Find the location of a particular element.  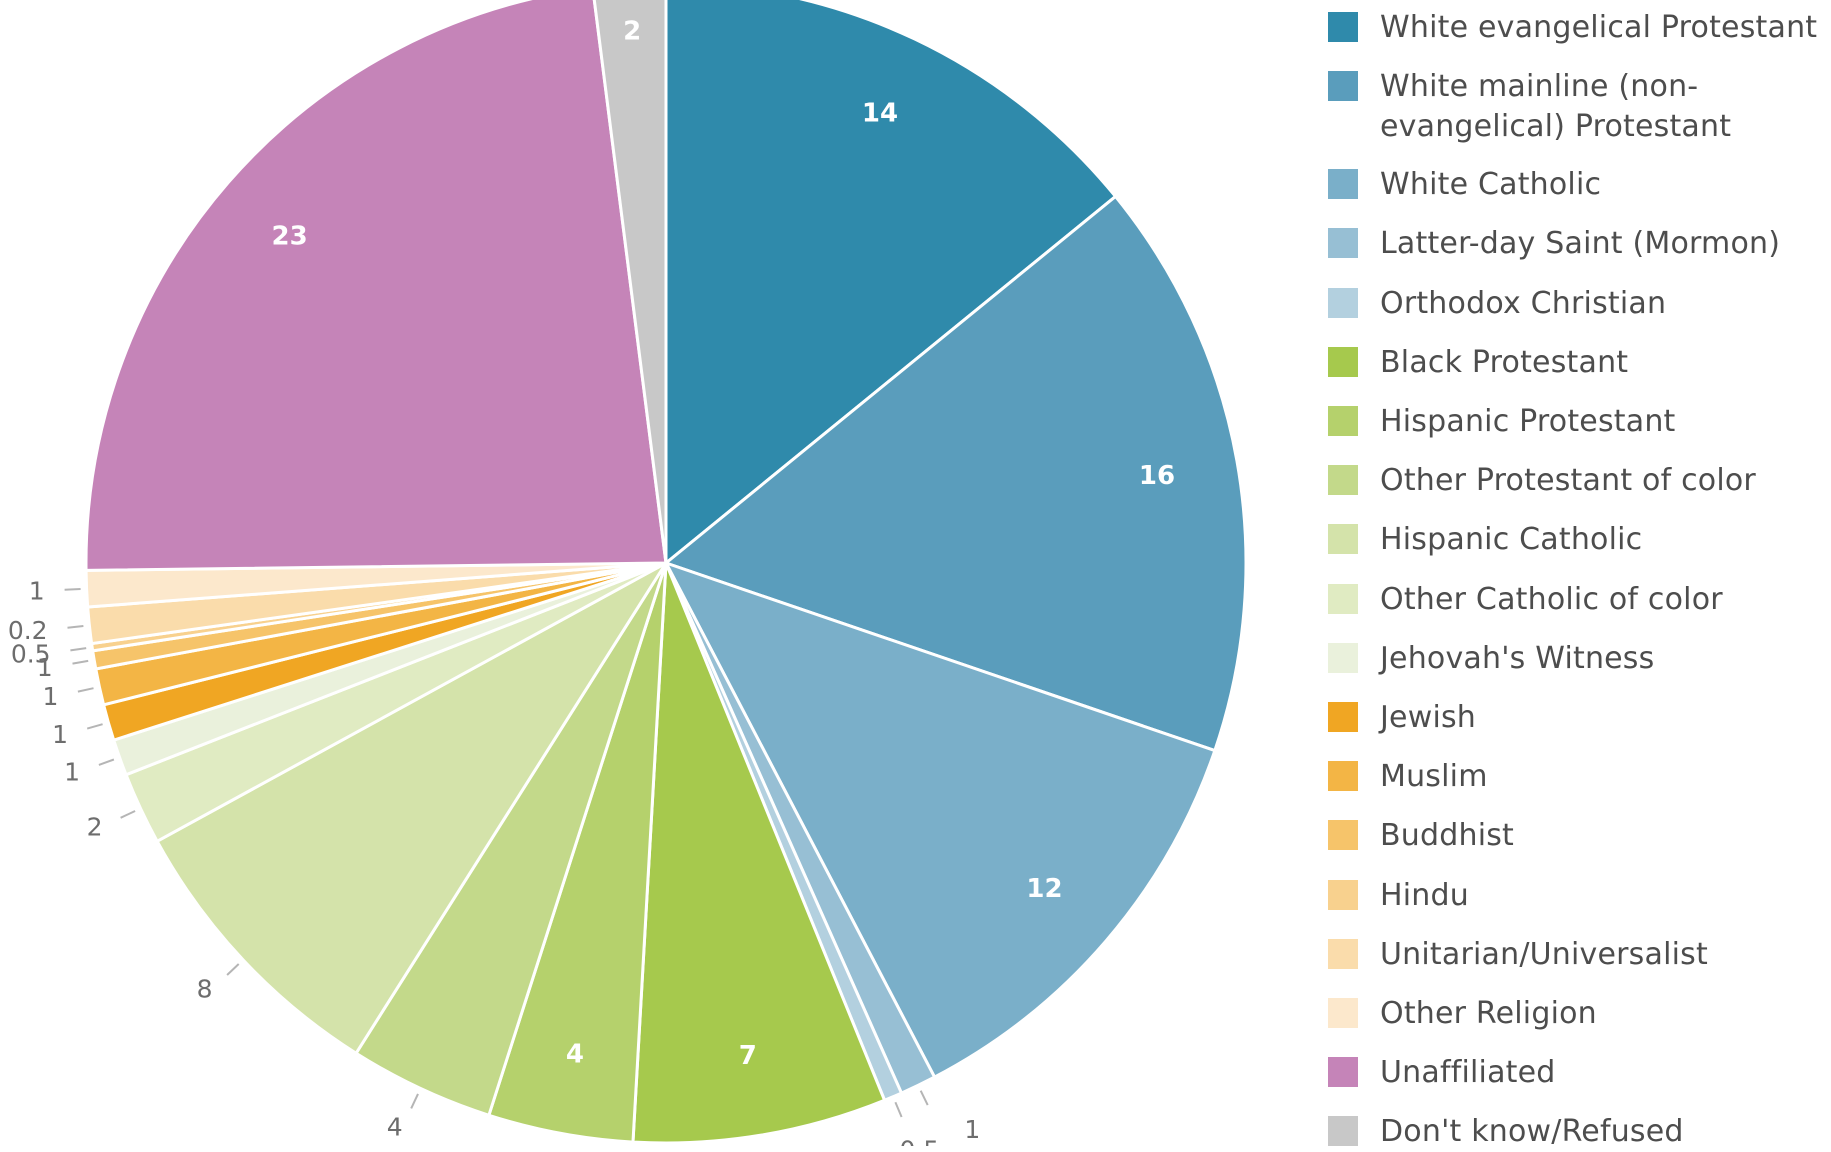

data-label-other-protestant-of-color: 4 is located at coordinates (395, 1127).